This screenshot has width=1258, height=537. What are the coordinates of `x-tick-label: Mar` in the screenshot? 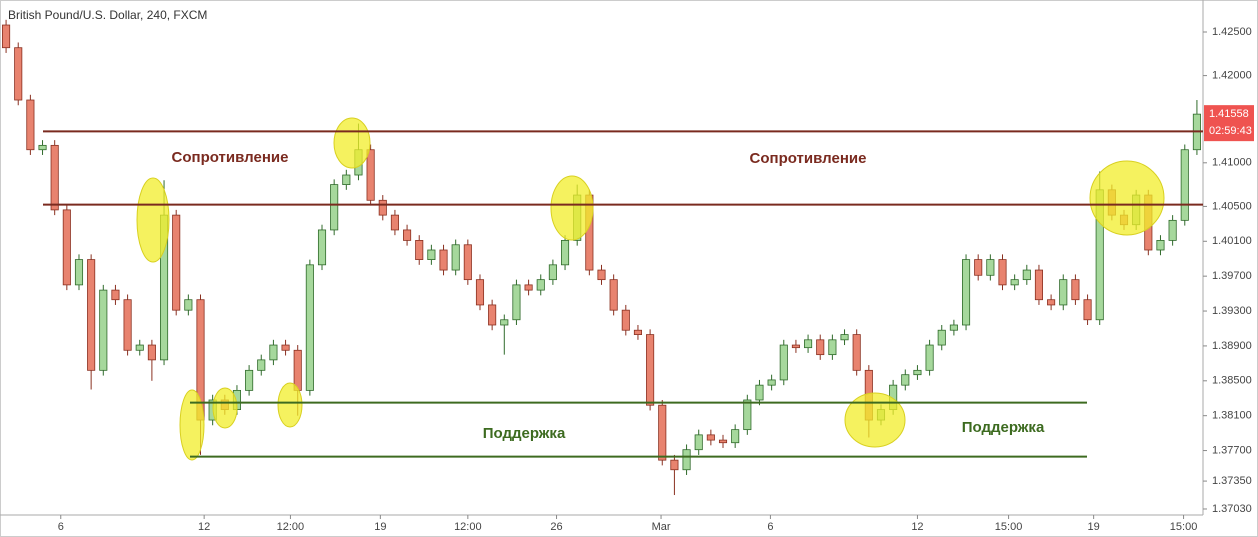 It's located at (661, 527).